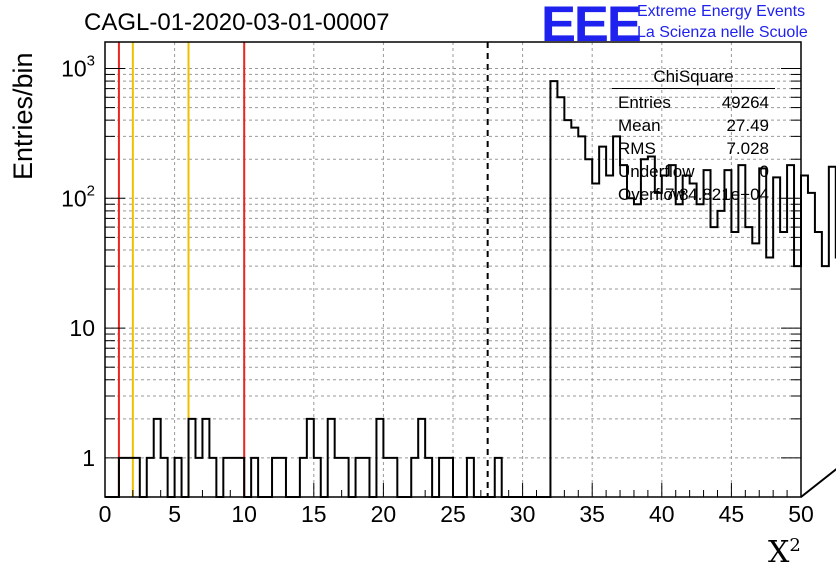 This screenshot has width=836, height=572. Describe the element at coordinates (78, 66) in the screenshot. I see `y-tick-label: 10³` at that location.